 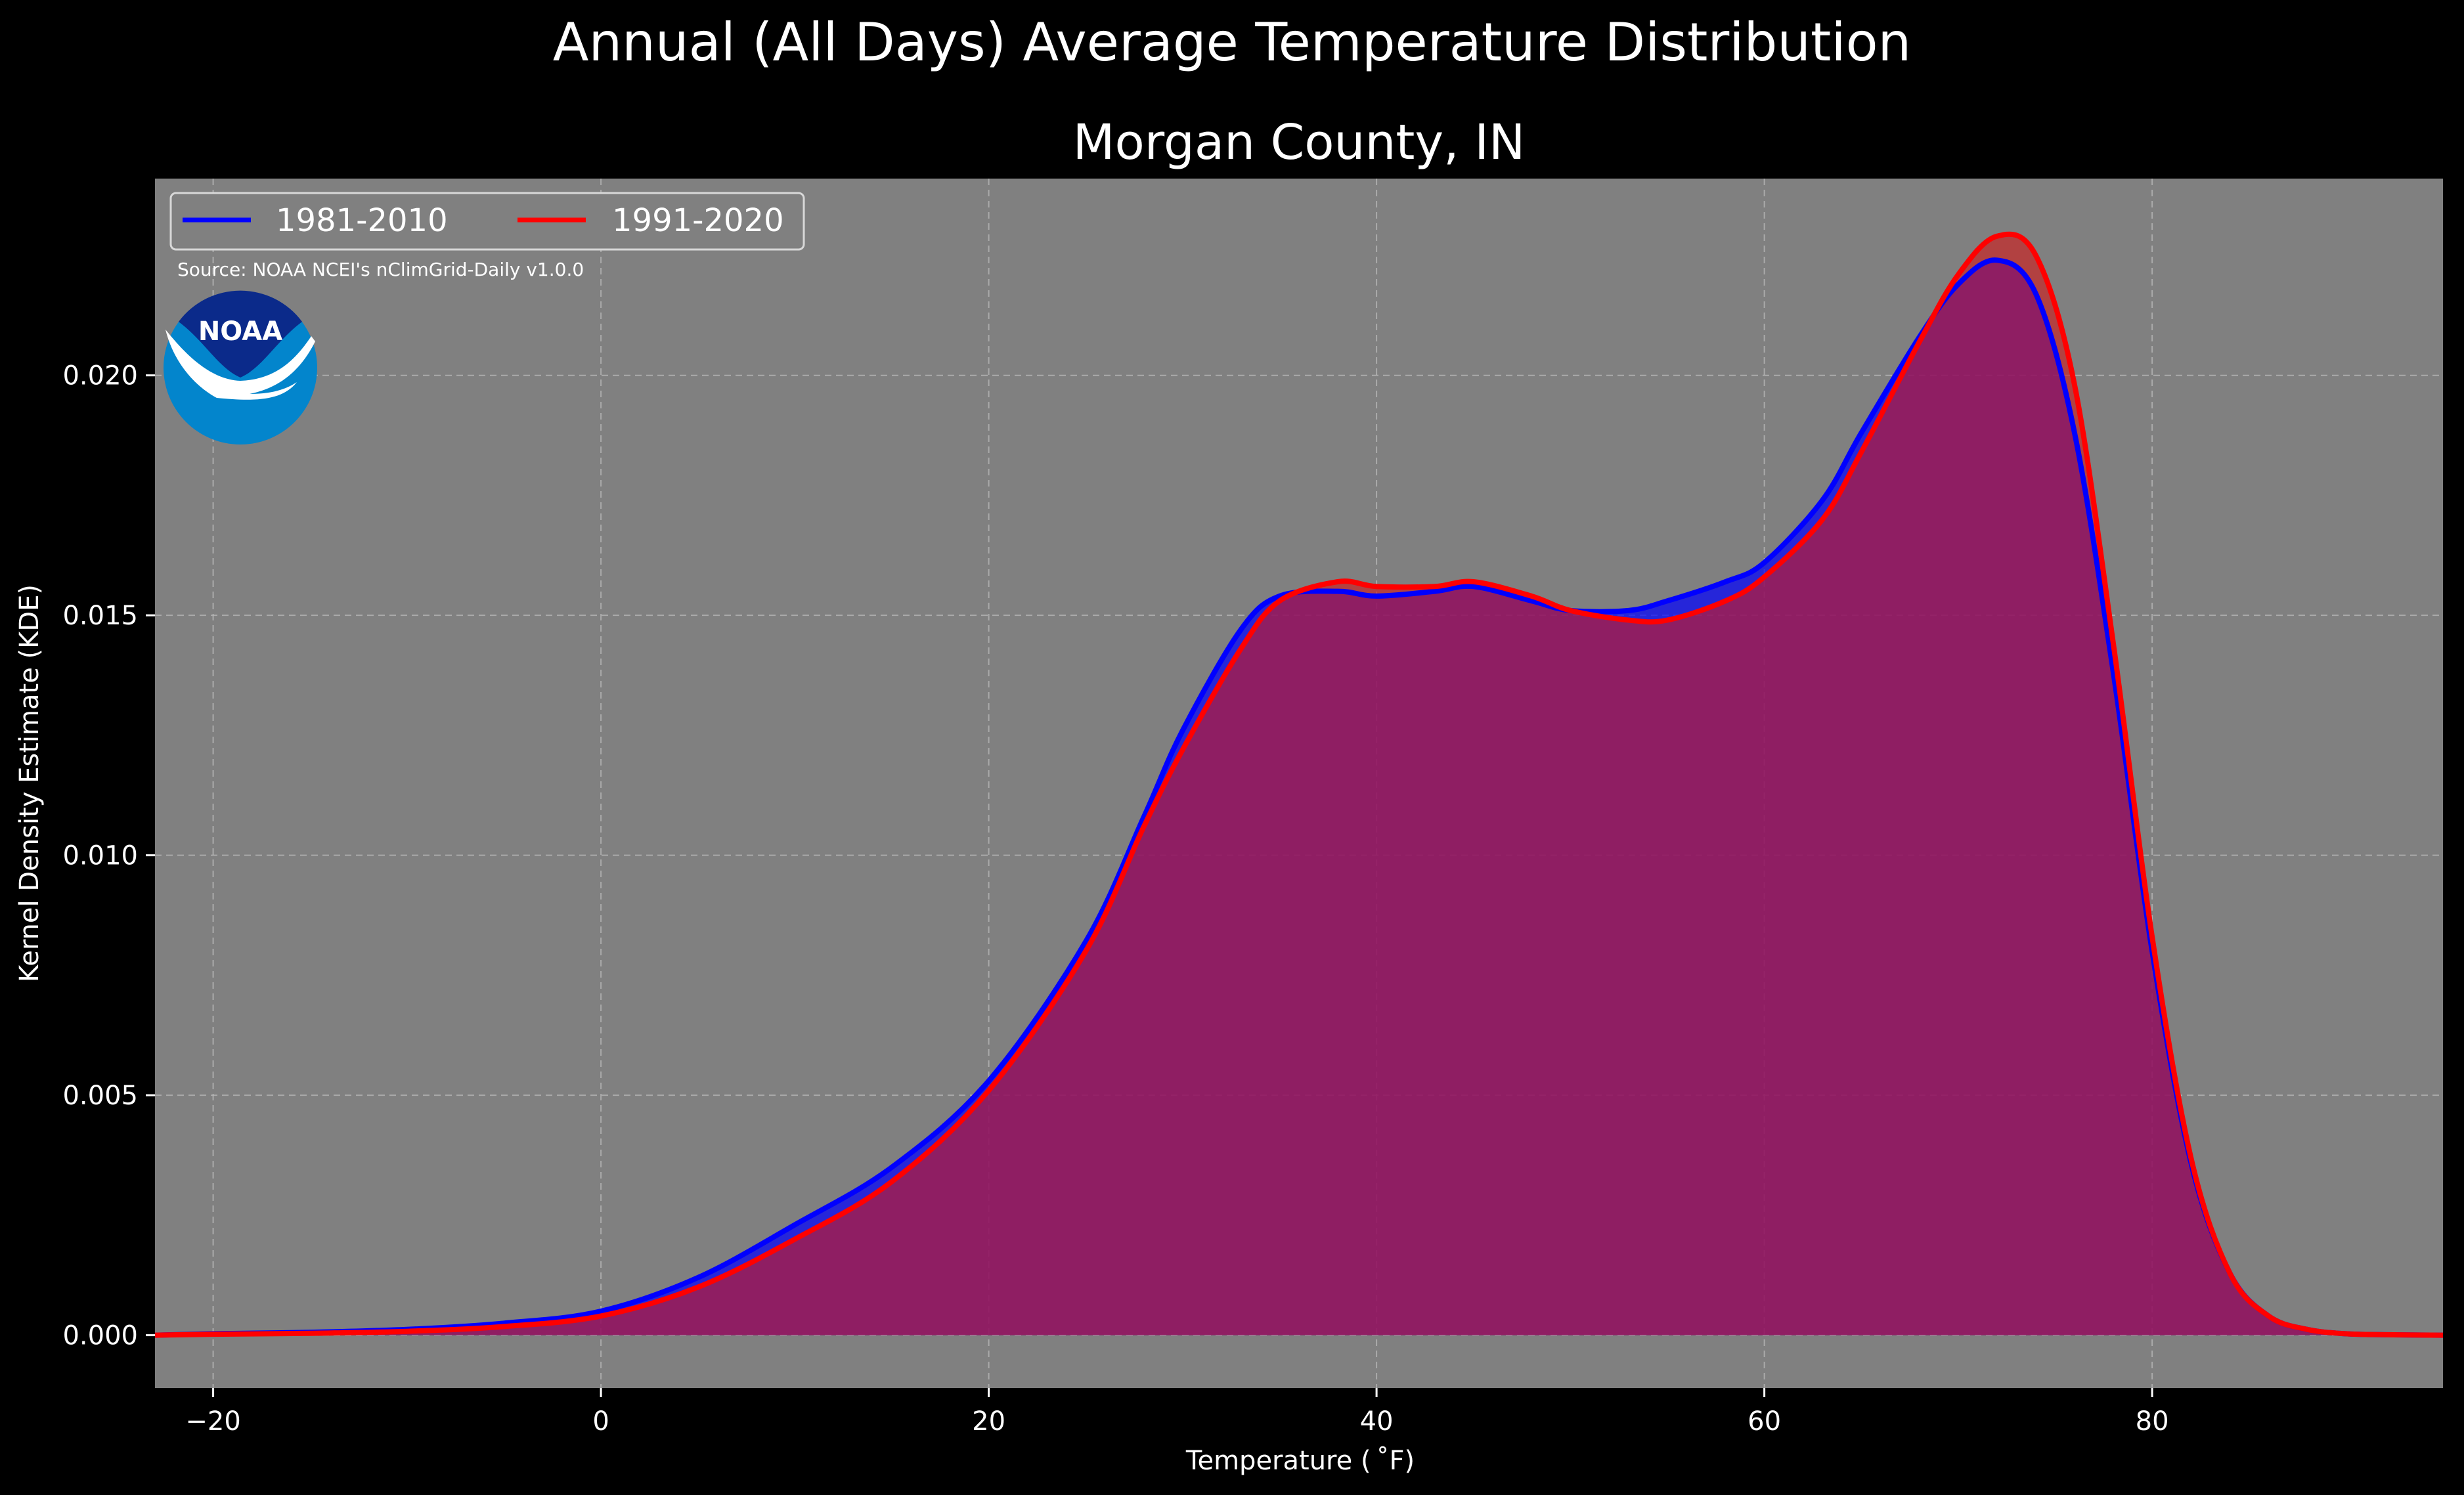 I want to click on y-axis-label: Kernel Density Estimate (KDE), so click(x=29, y=783).